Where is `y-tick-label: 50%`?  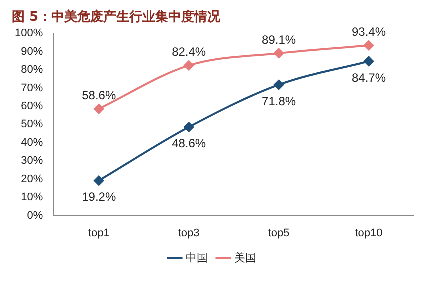
y-tick-label: 50% is located at coordinates (32, 124).